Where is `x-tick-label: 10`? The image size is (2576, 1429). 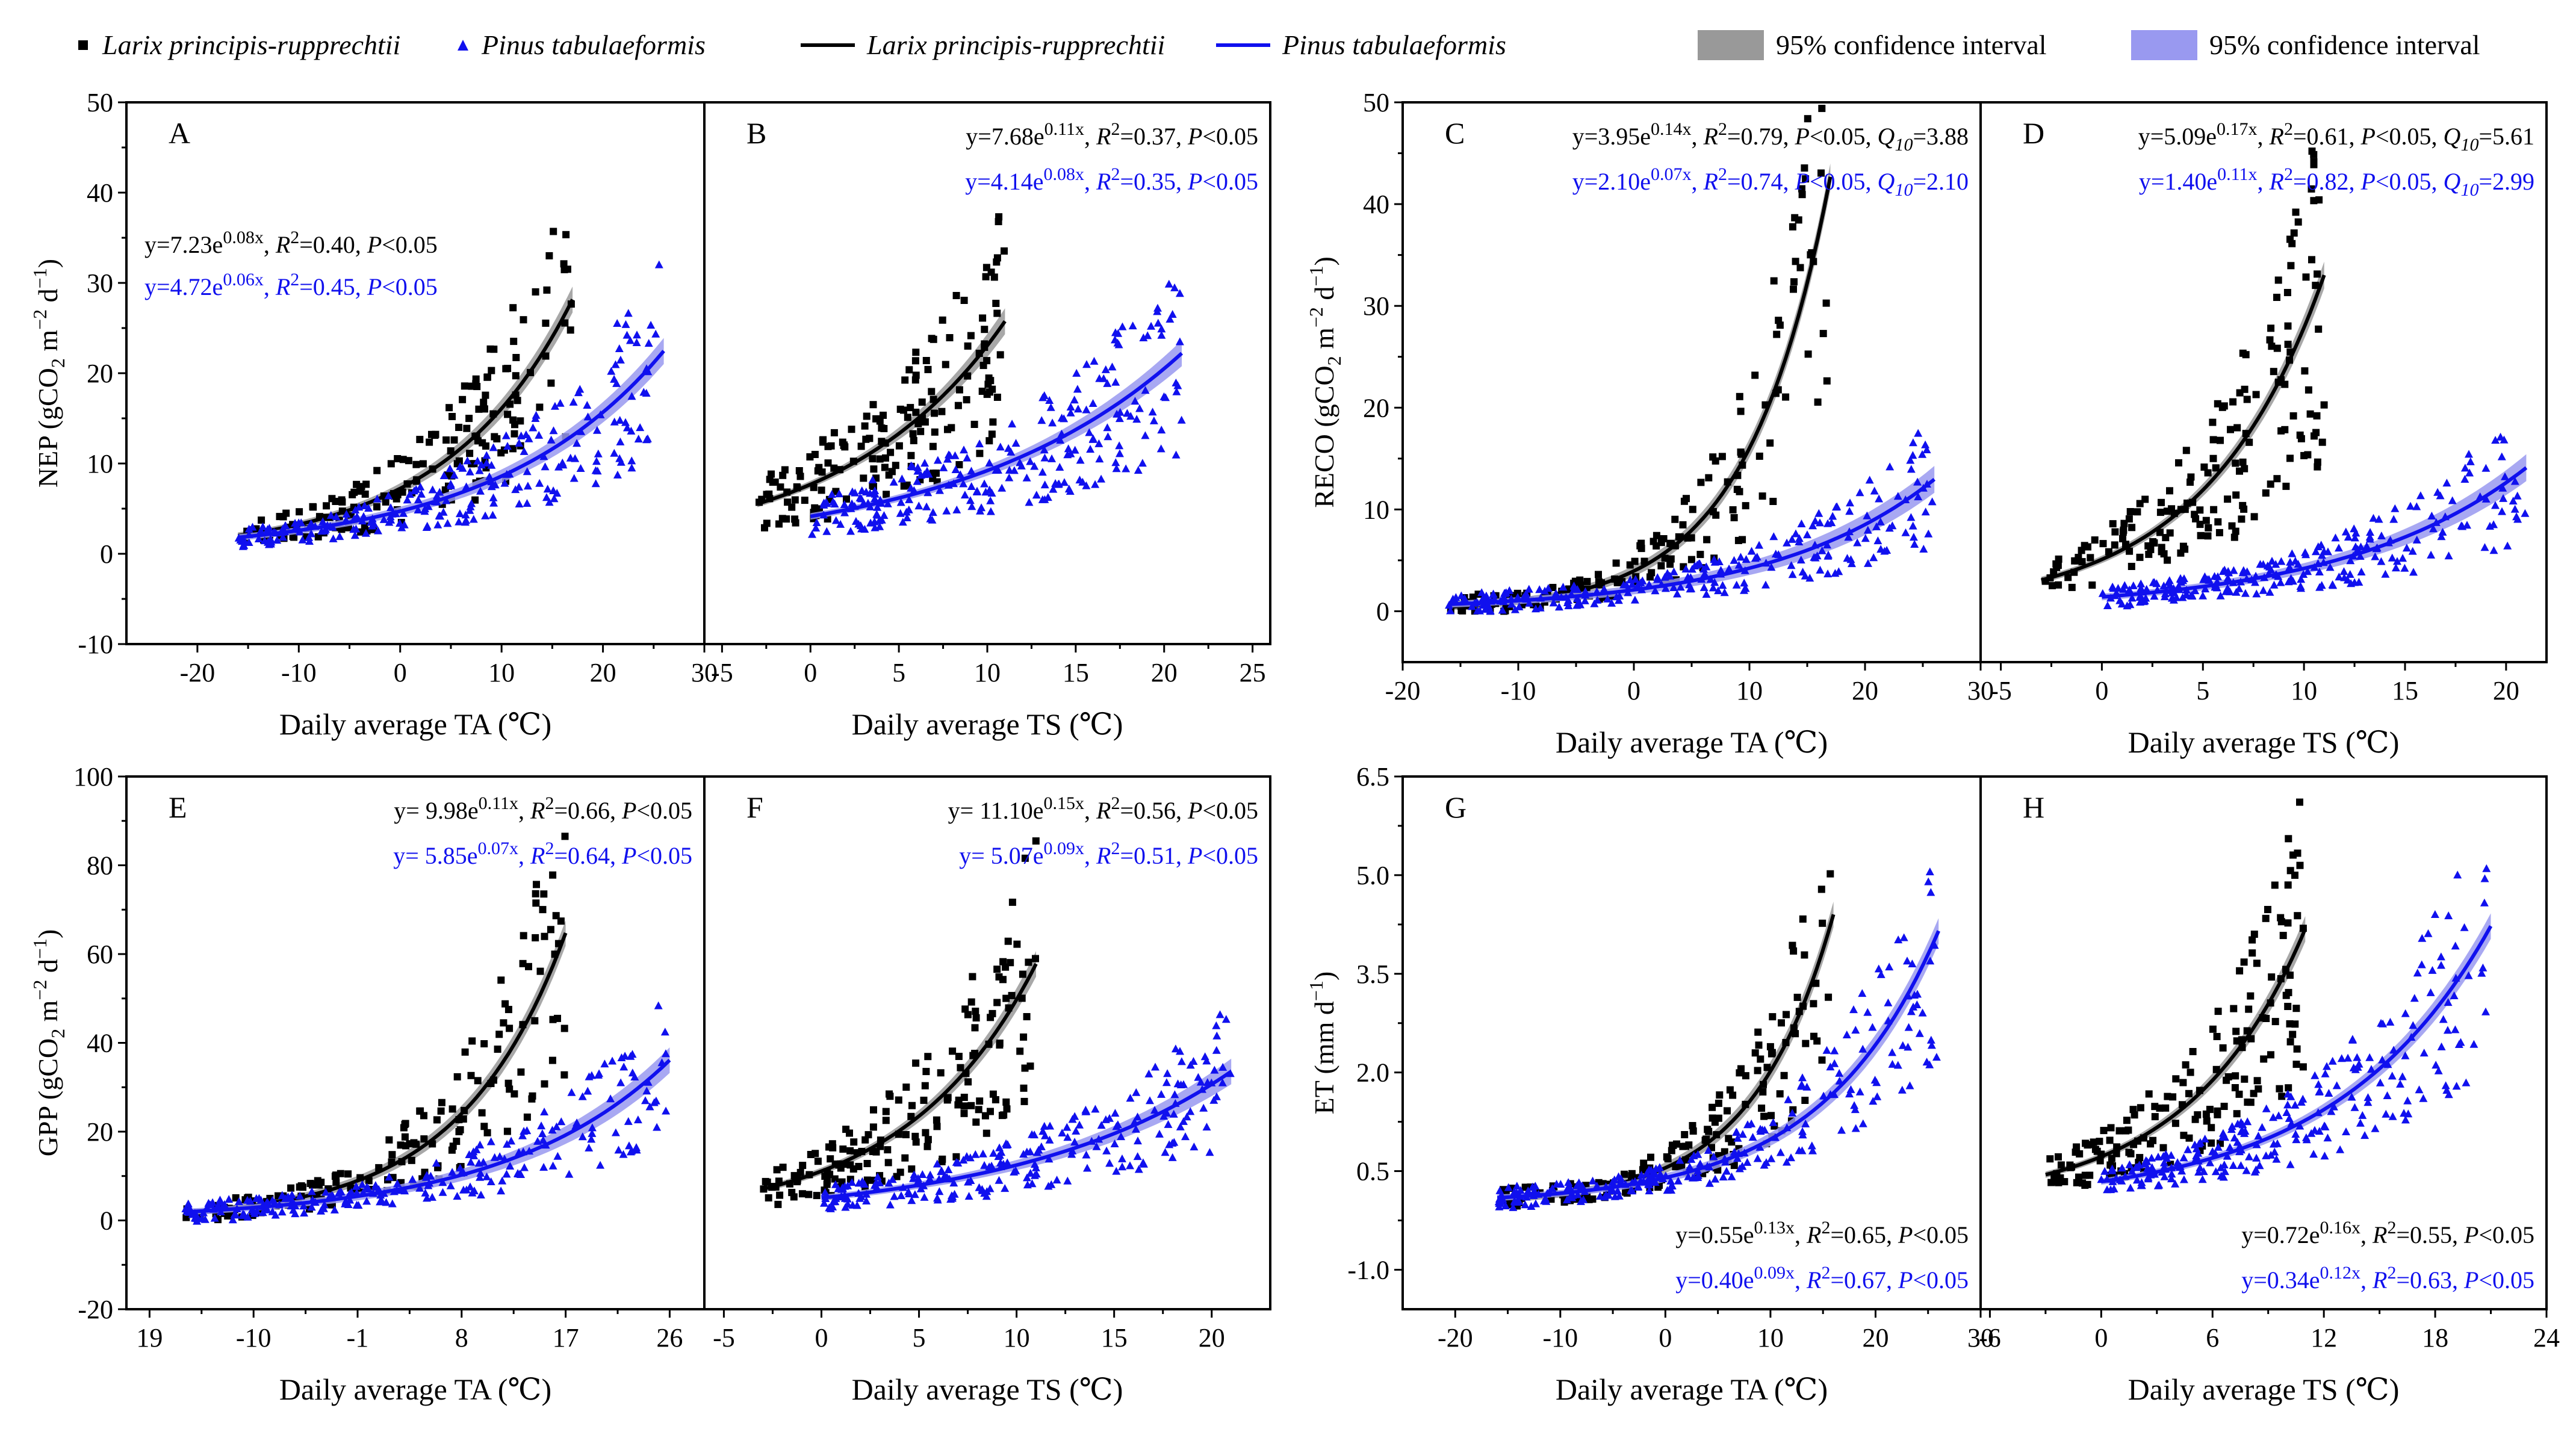 x-tick-label: 10 is located at coordinates (2304, 690).